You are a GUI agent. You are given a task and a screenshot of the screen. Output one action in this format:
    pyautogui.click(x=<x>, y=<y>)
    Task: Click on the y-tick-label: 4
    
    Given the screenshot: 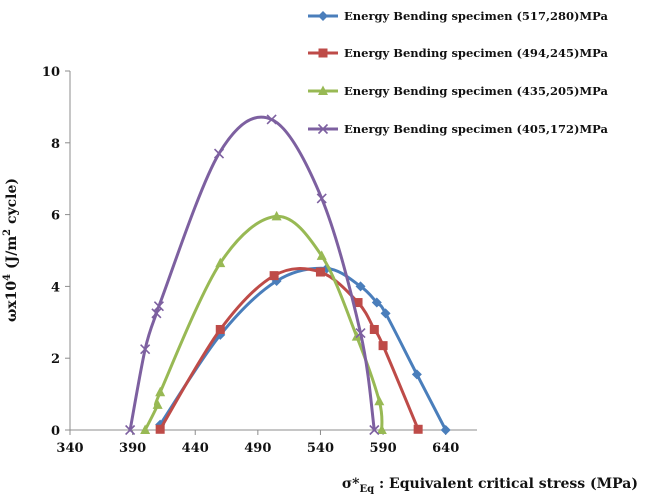 What is the action you would take?
    pyautogui.click(x=55, y=287)
    